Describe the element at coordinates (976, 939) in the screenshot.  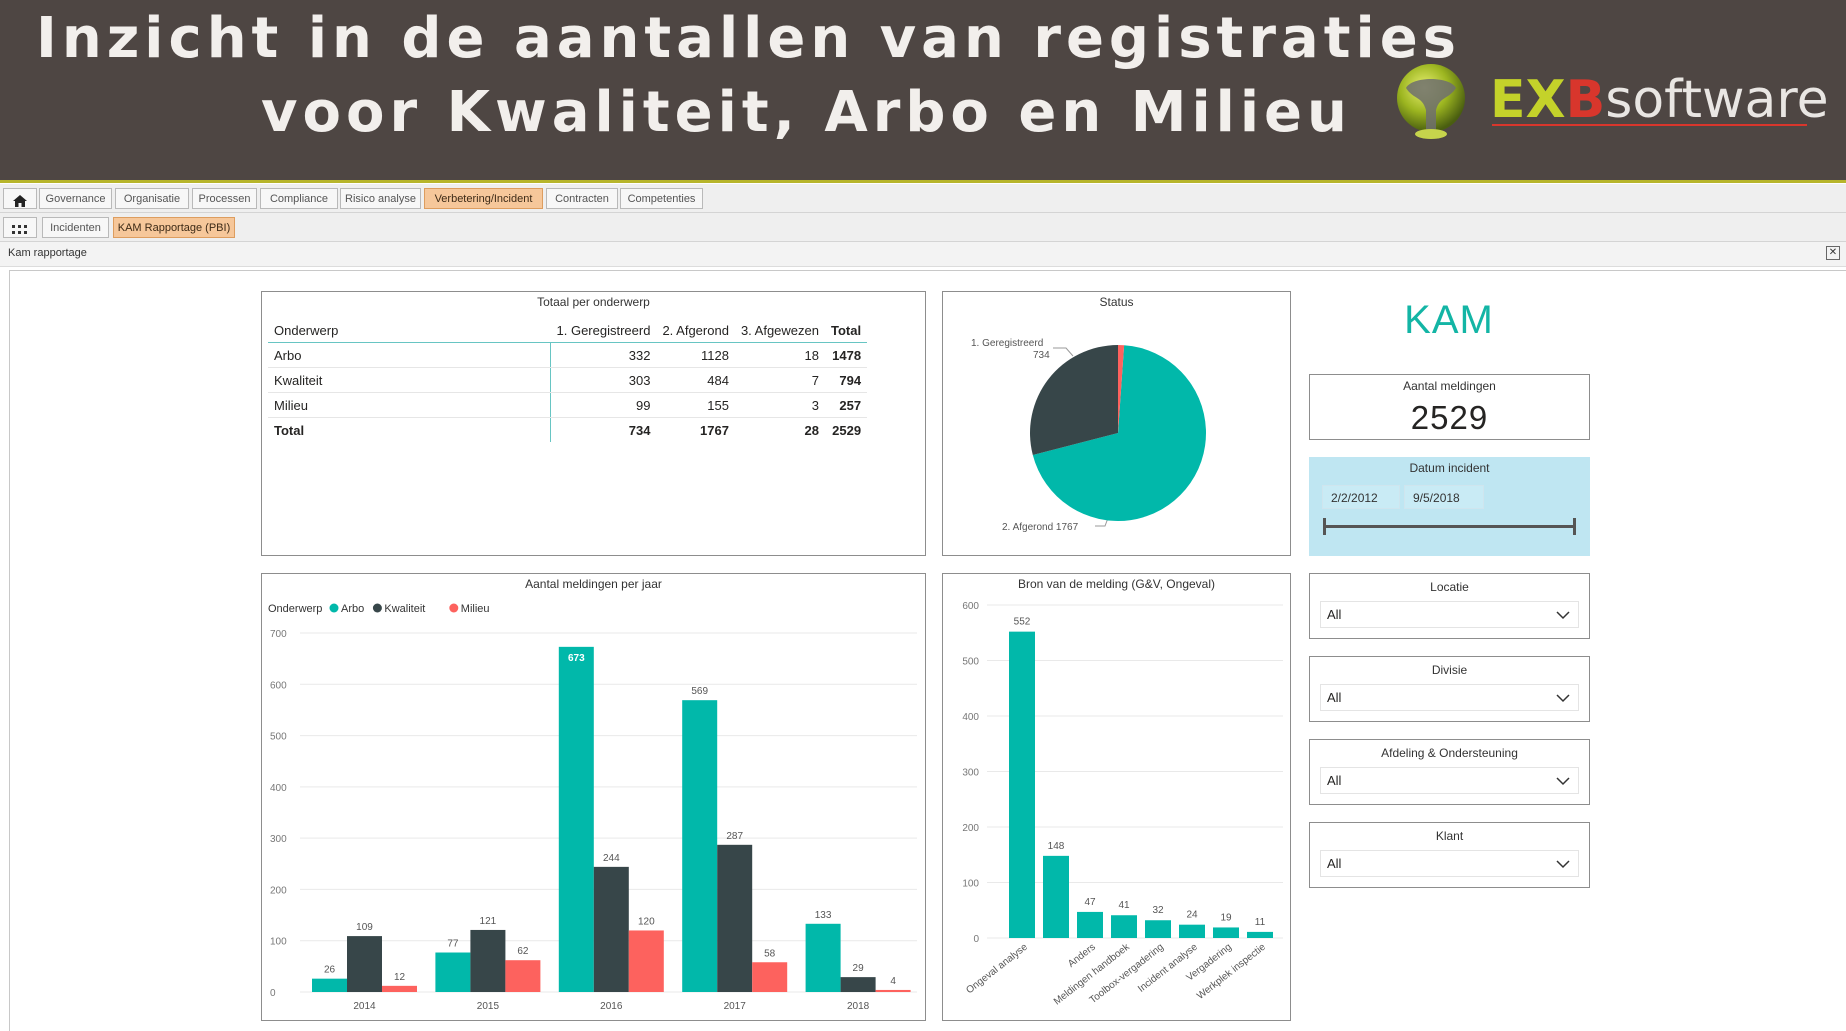
I see `y-tick-label: 0` at that location.